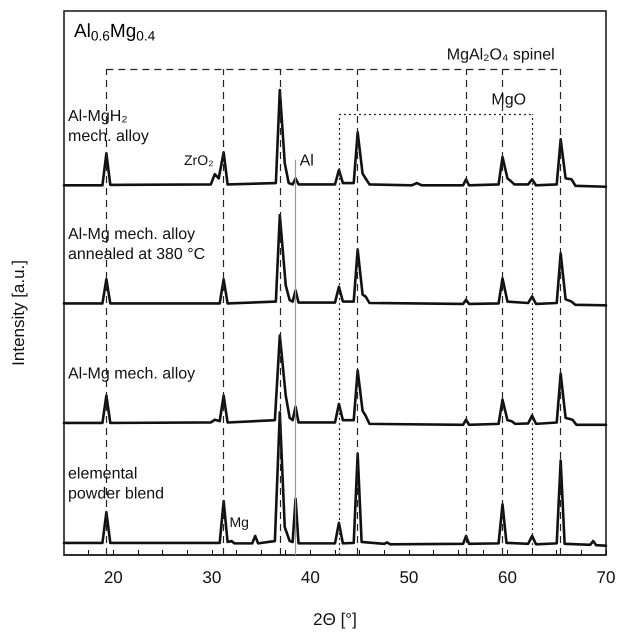 The image size is (620, 642). I want to click on series-label: Al-Mg mech. alloy annealed at 380 °C, so click(137, 244).